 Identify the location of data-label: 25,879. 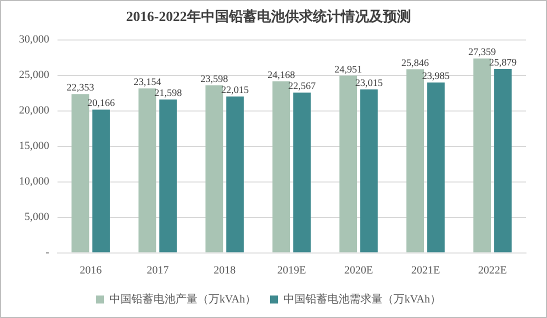
(503, 63).